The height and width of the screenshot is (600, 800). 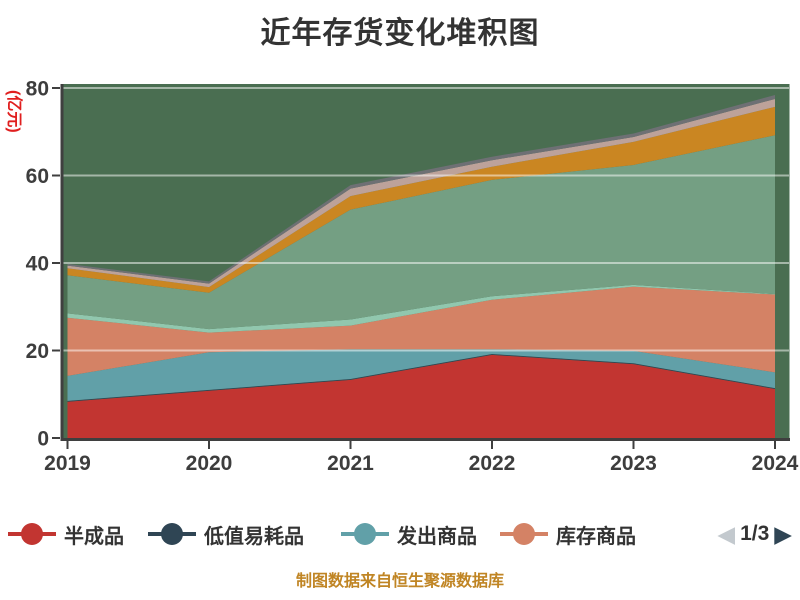 I want to click on y-tick-label: 20, so click(x=37, y=351).